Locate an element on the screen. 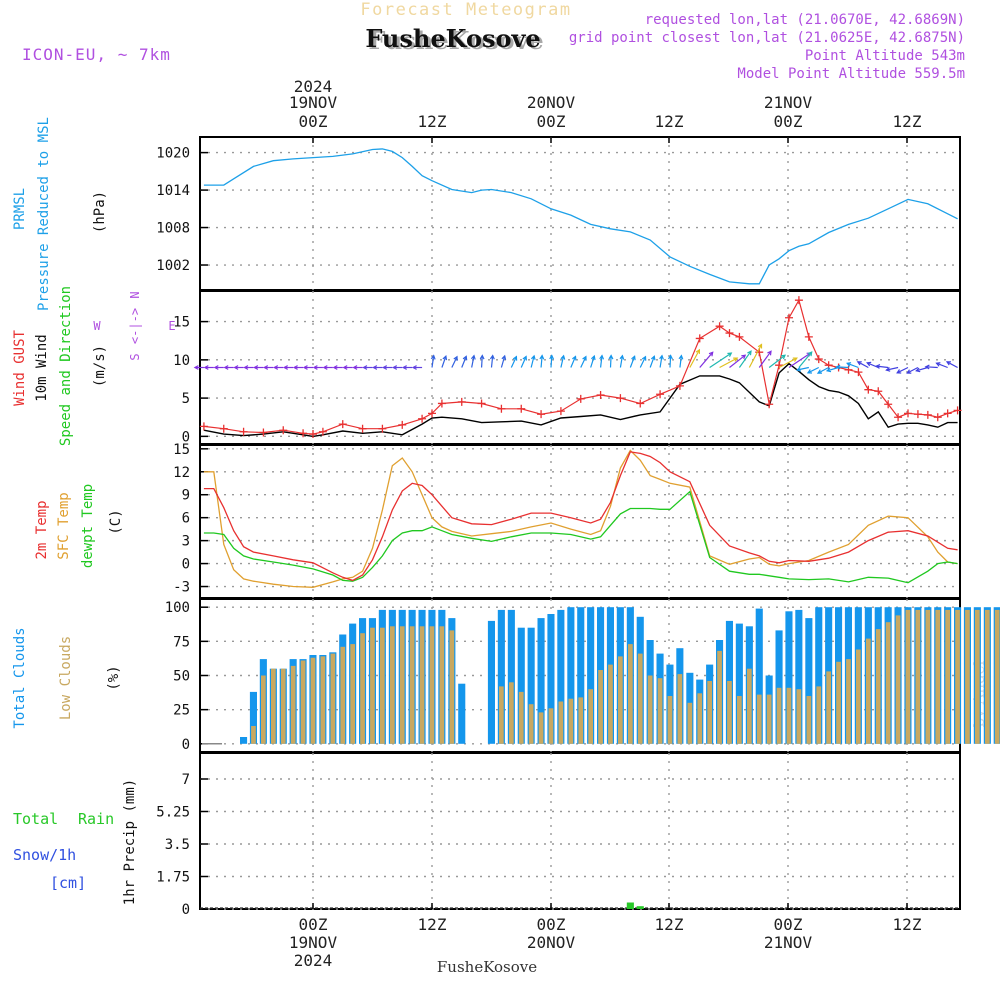 Image resolution: width=1000 pixels, height=1000 pixels. cloud-ytick-label-1: 75 is located at coordinates (181, 642).